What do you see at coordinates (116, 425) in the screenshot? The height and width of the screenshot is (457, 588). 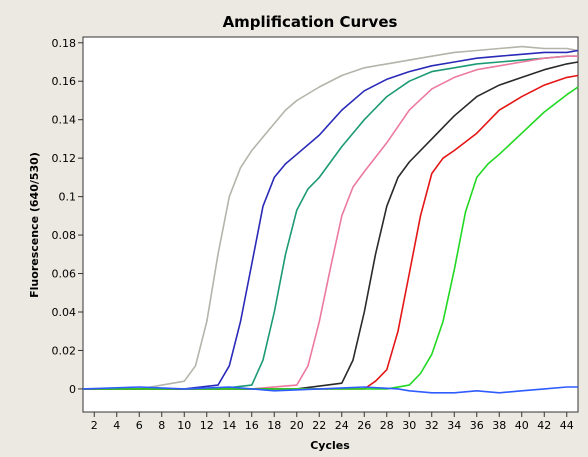 I see `x-tick-label: 4` at bounding box center [116, 425].